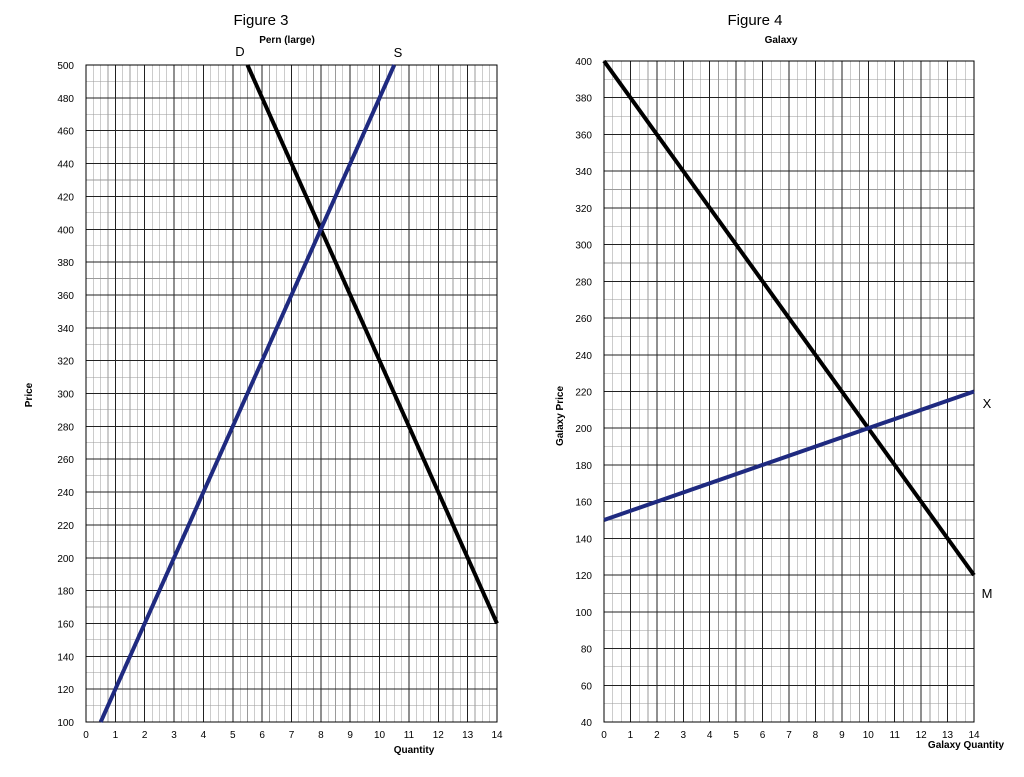 The image size is (1024, 777). Describe the element at coordinates (583, 576) in the screenshot. I see `figure-4-y-tick-label: 120` at that location.